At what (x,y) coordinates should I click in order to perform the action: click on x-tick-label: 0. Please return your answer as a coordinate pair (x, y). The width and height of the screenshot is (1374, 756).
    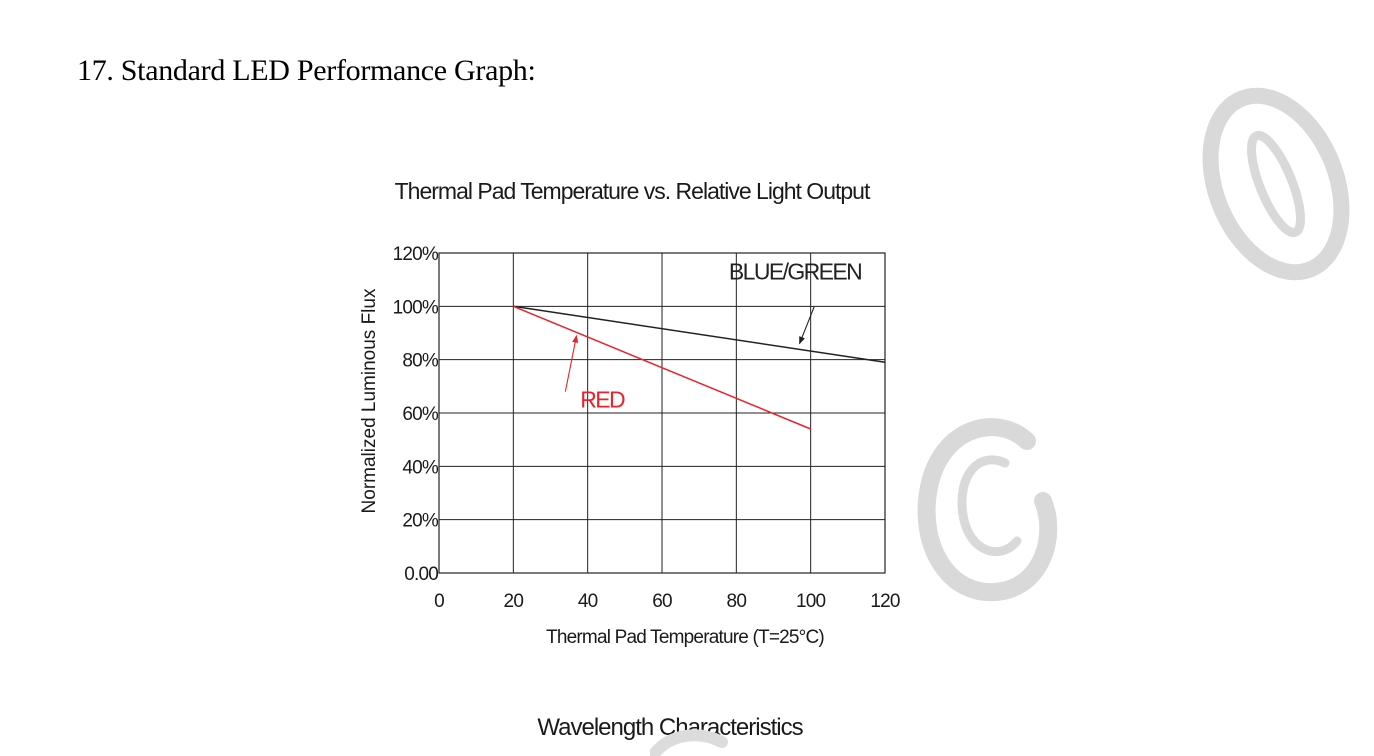
    Looking at the image, I should click on (439, 601).